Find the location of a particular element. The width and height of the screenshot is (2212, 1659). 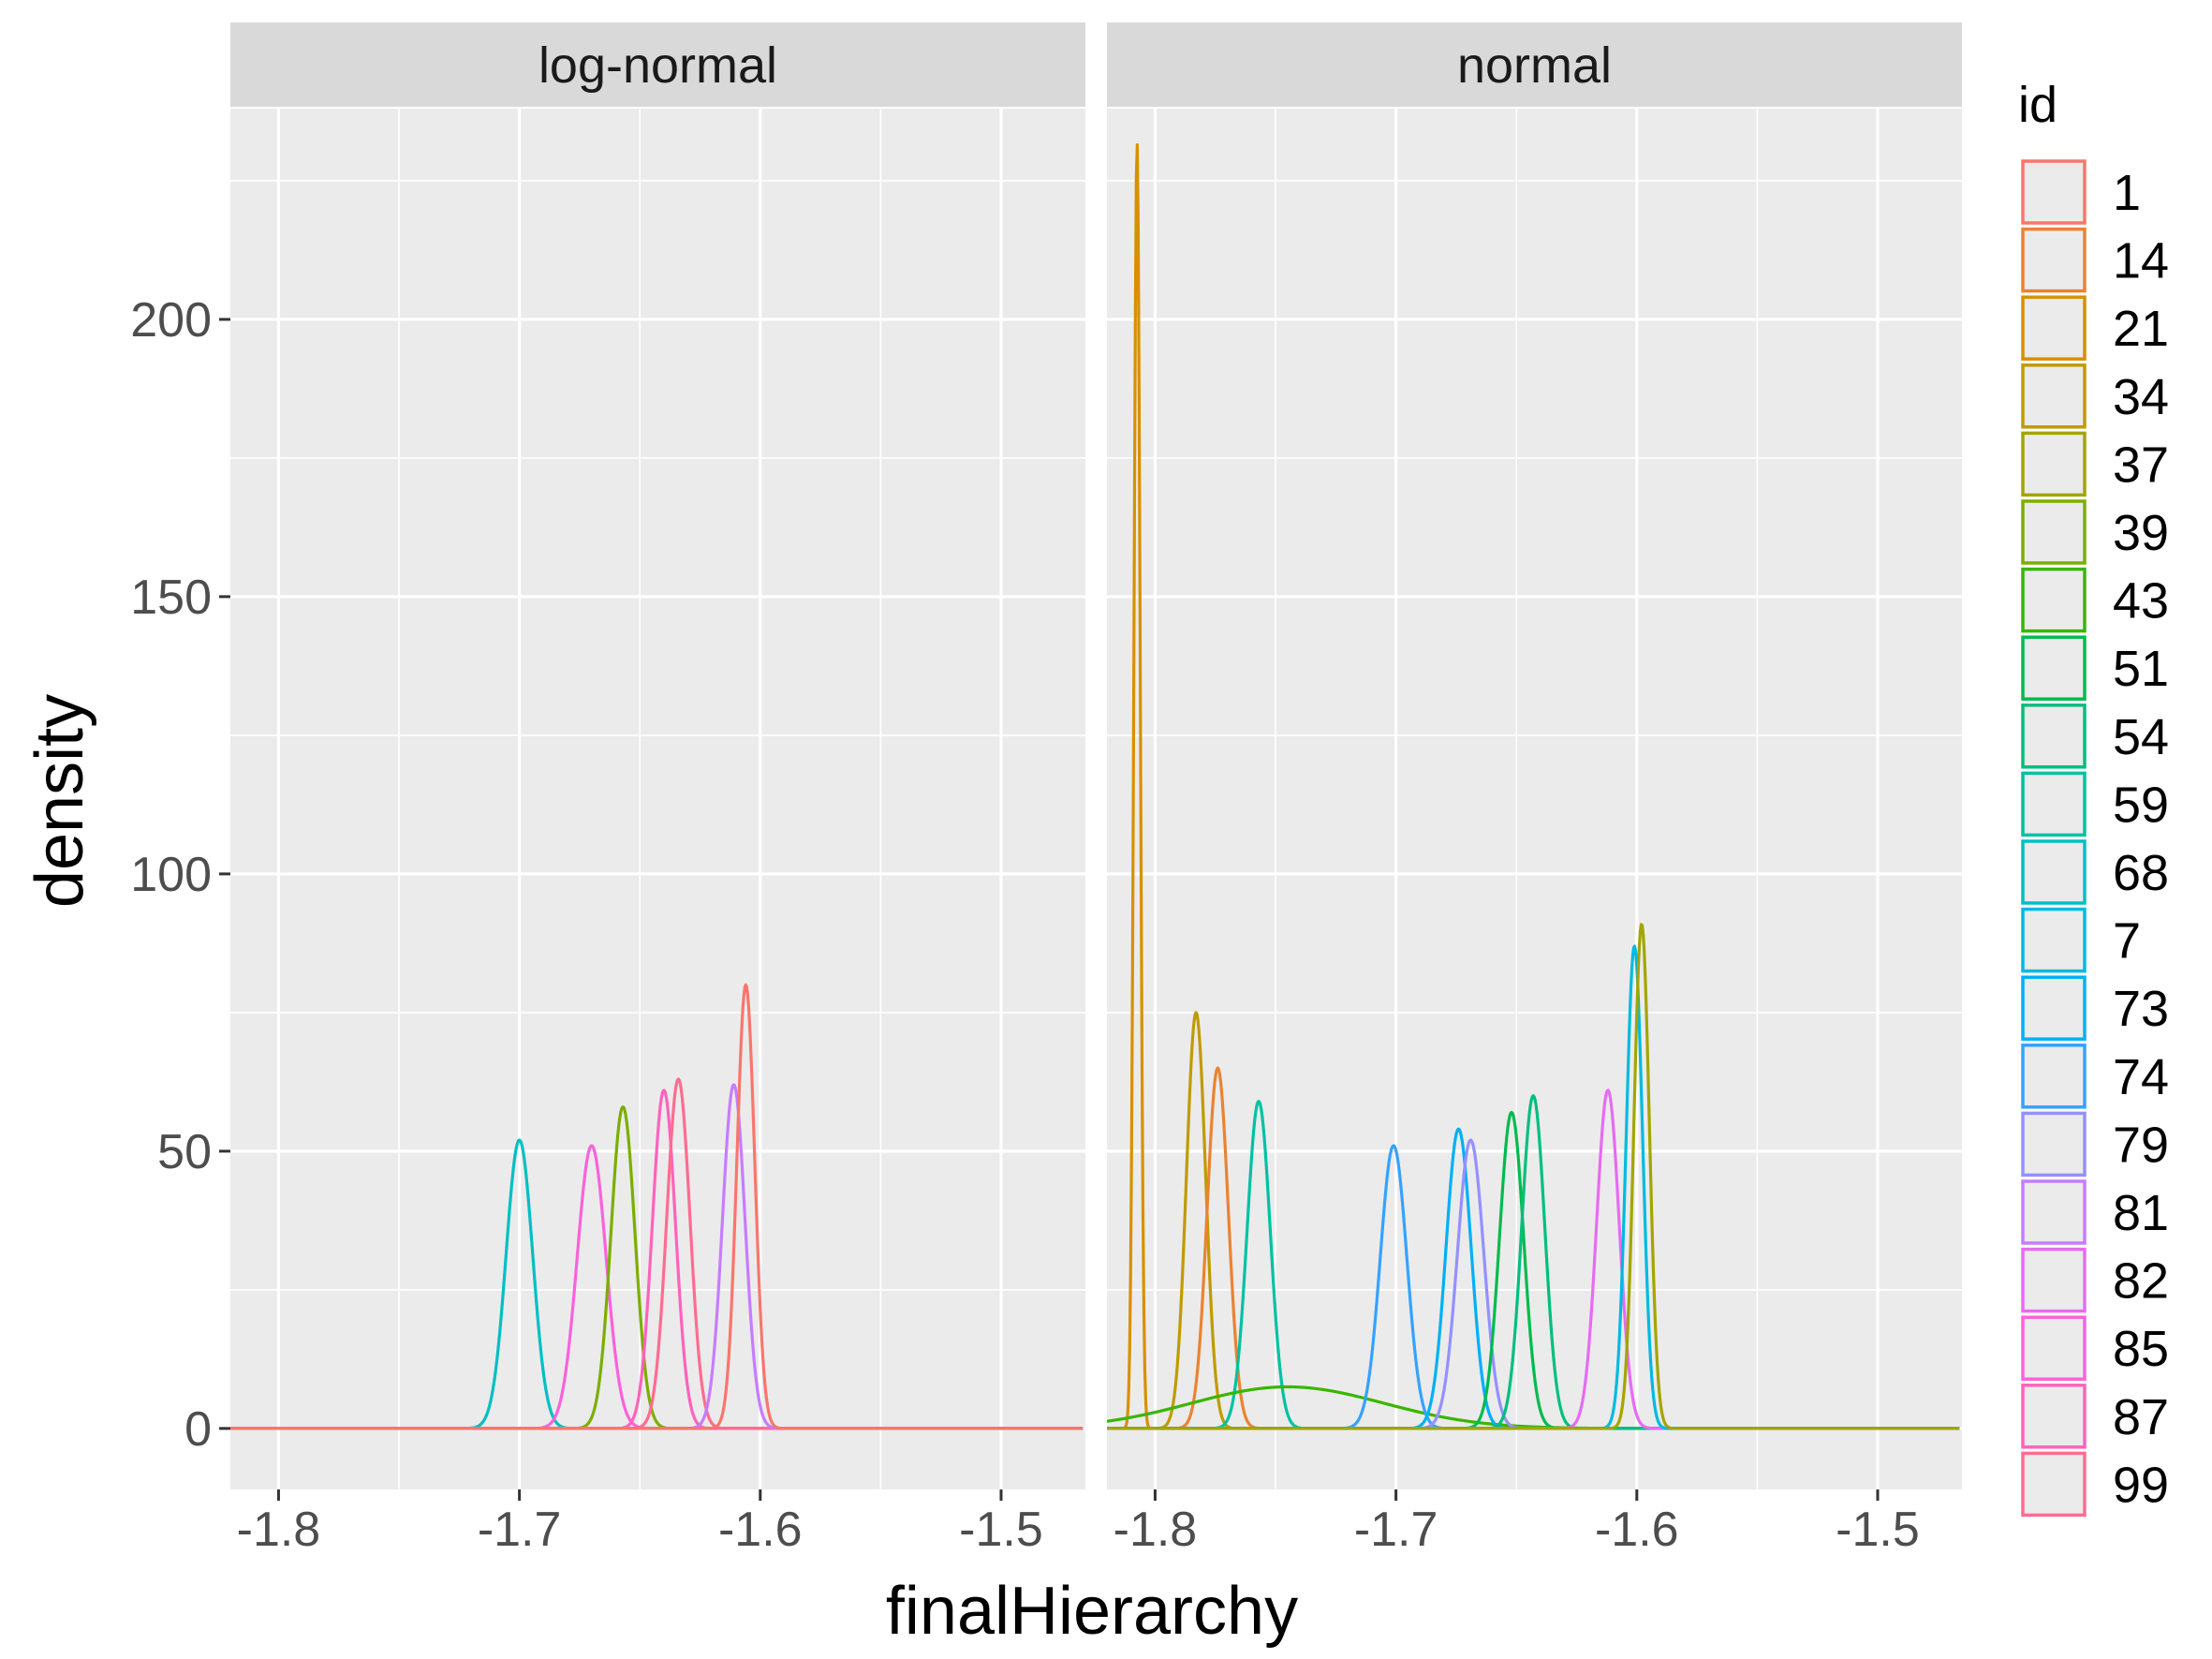

legend-label: 21 is located at coordinates (2141, 329).